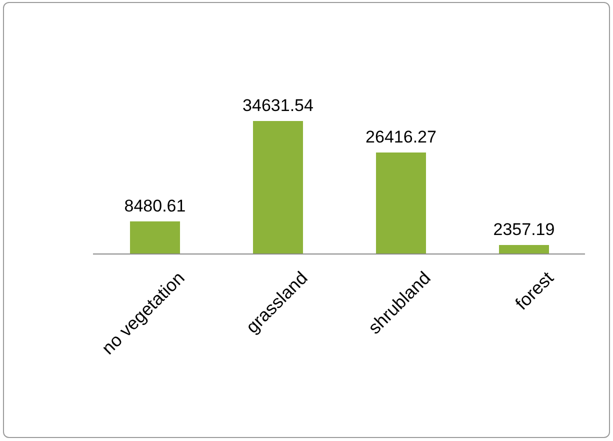 The height and width of the screenshot is (441, 613). What do you see at coordinates (155, 206) in the screenshot?
I see `data-label: 8480.61` at bounding box center [155, 206].